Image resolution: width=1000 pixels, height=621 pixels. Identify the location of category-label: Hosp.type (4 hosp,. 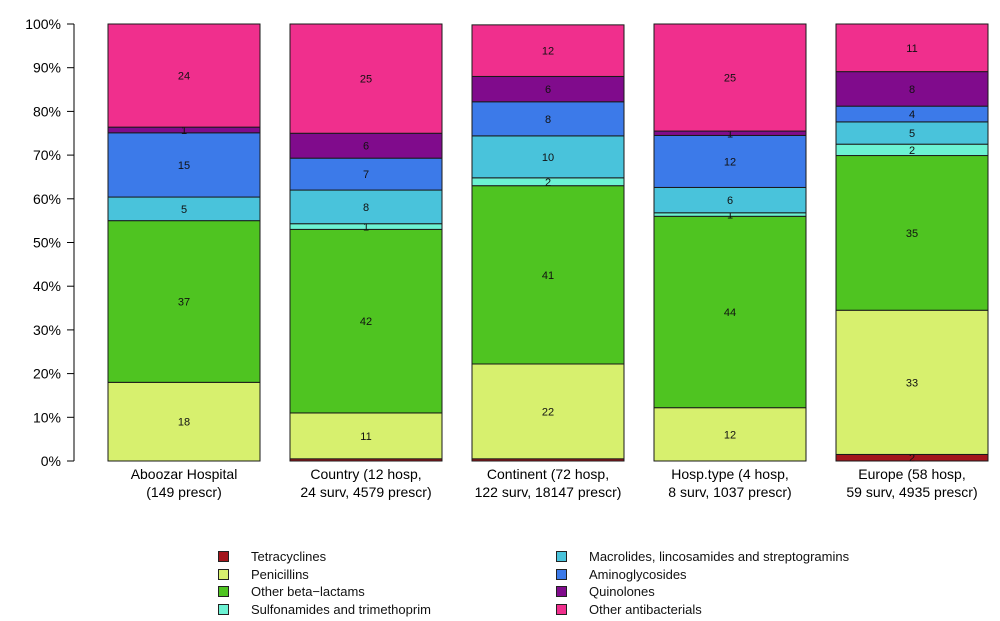
(730, 474).